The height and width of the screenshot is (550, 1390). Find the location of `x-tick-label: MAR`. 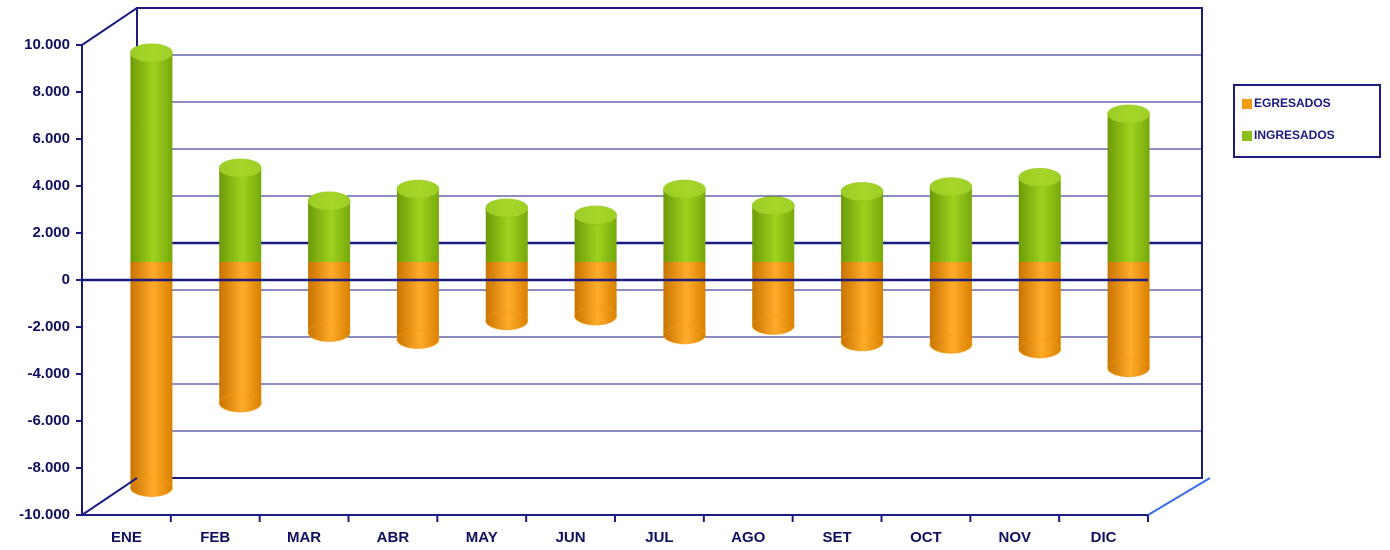

x-tick-label: MAR is located at coordinates (304, 537).